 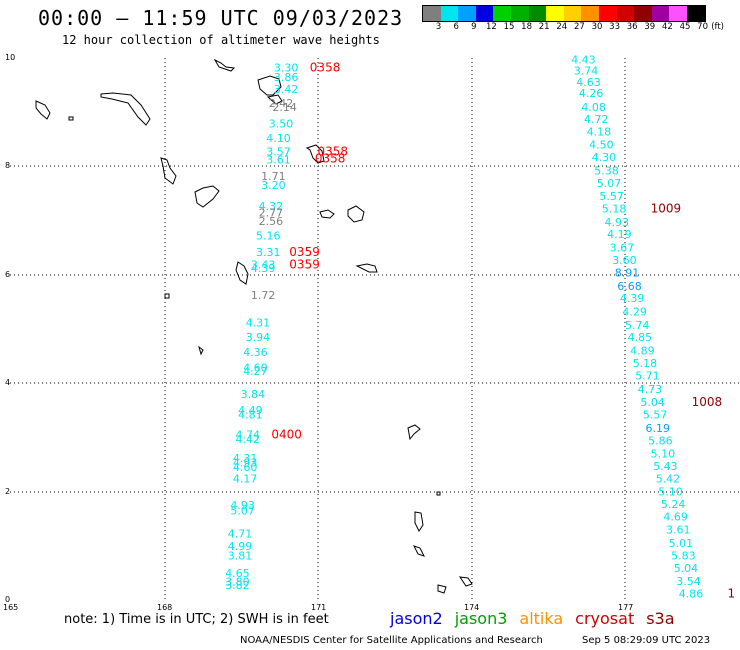 I want to click on satellite-cryosat: cryosat, so click(x=605, y=618).